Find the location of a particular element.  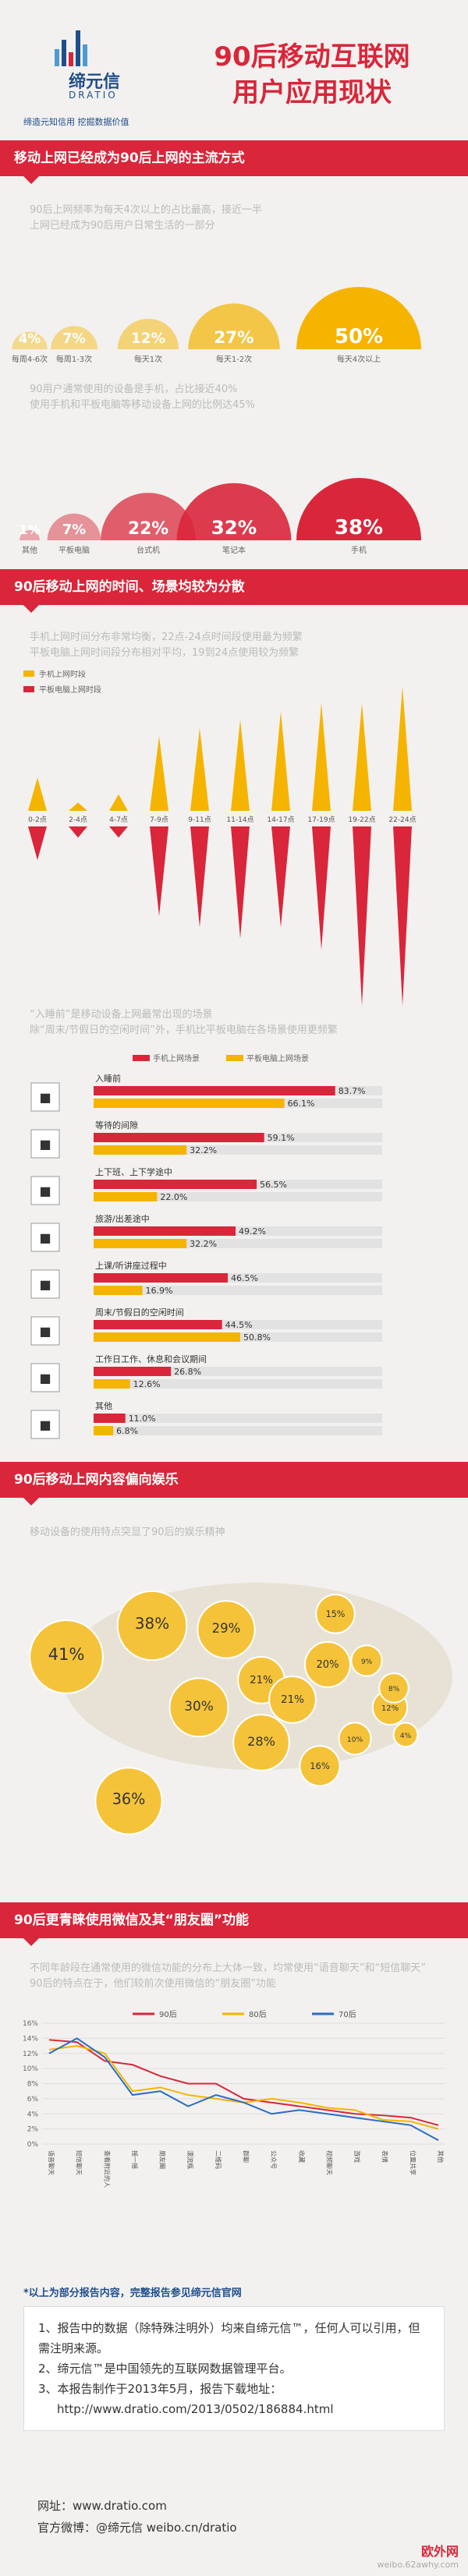

content-value-6: 28% is located at coordinates (261, 1741).